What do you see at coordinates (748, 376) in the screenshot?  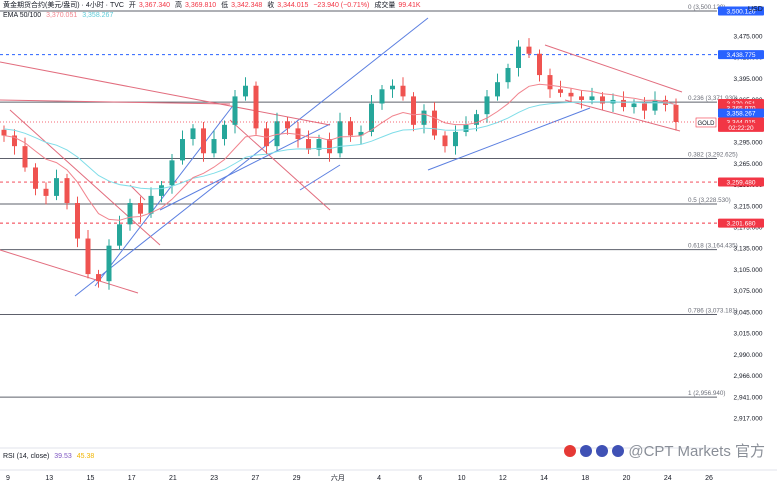 I see `y-tick-label: 2,966.000` at bounding box center [748, 376].